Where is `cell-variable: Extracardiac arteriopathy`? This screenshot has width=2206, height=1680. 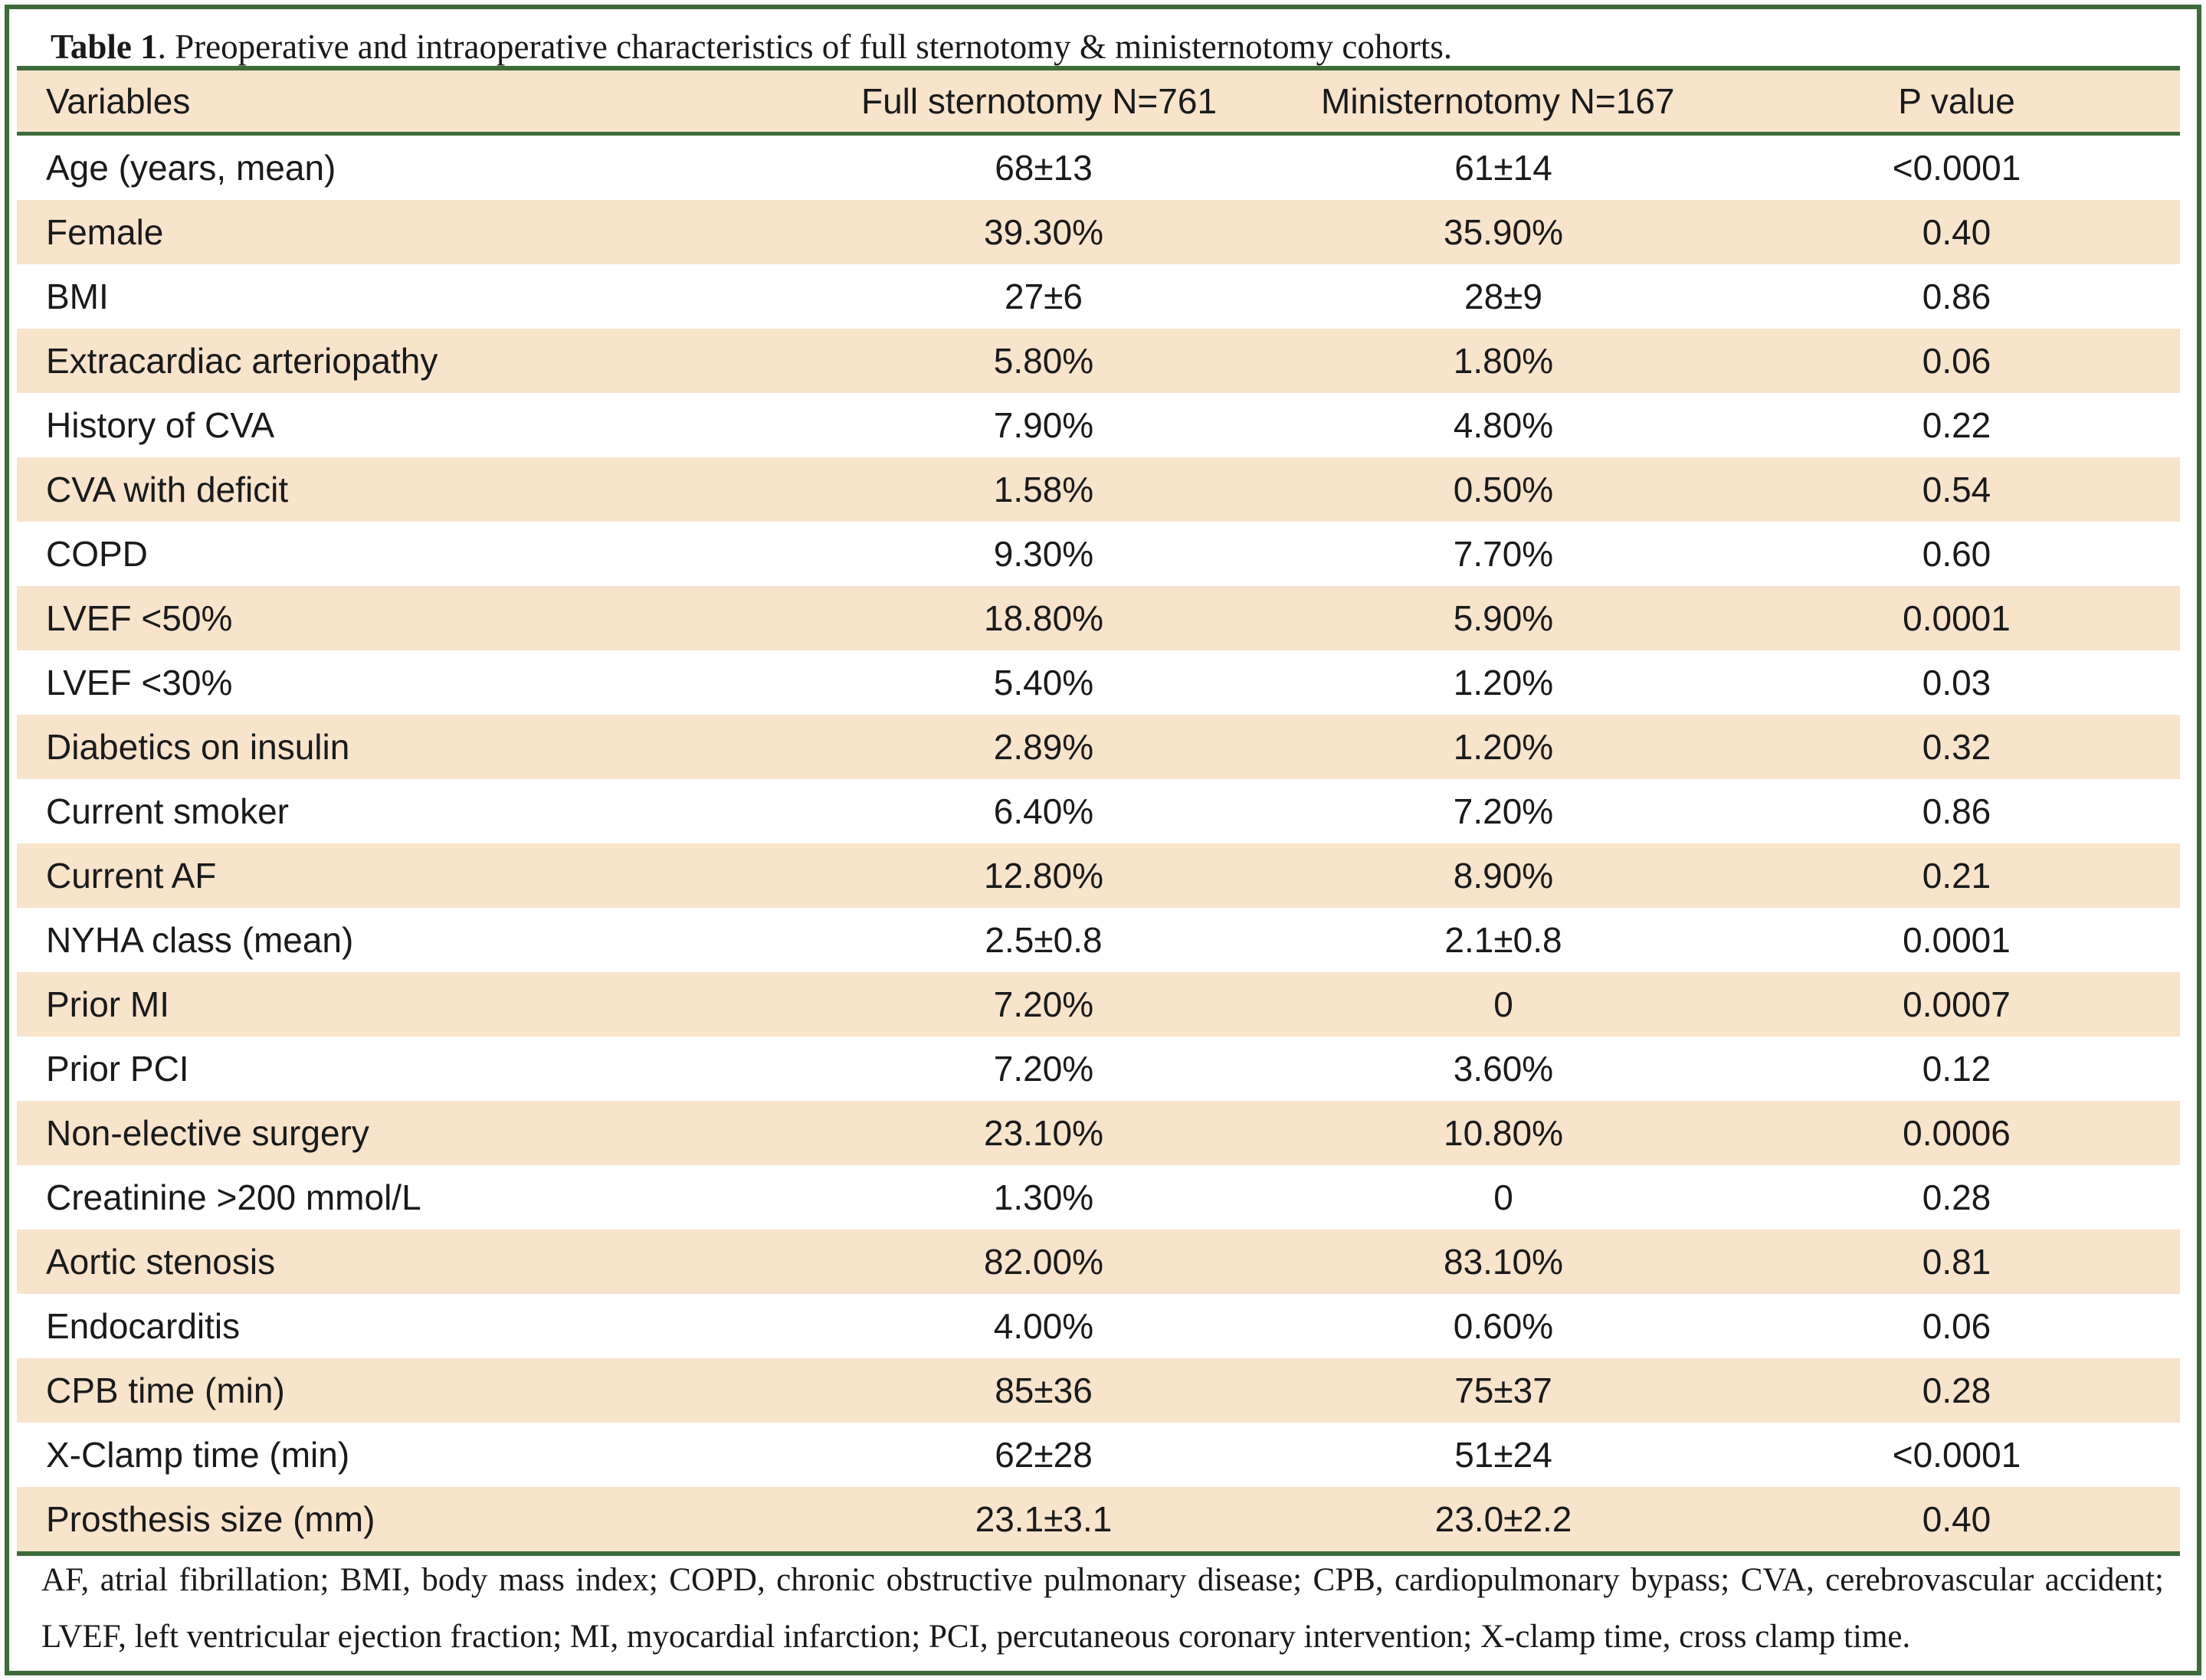
cell-variable: Extracardiac arteriopathy is located at coordinates (242, 361).